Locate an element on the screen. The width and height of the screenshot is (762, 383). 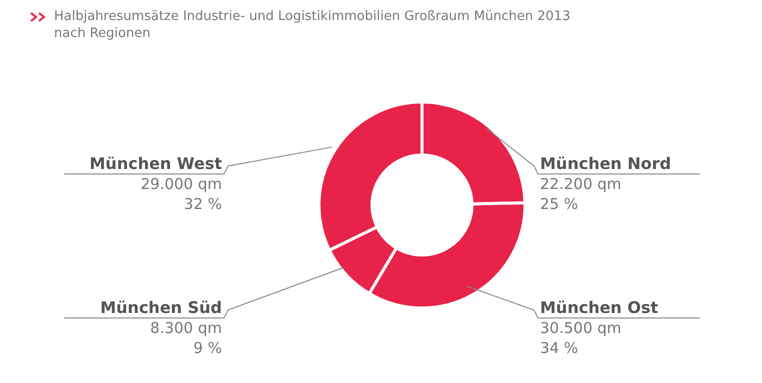
data-label: 22.200 qm is located at coordinates (581, 184).